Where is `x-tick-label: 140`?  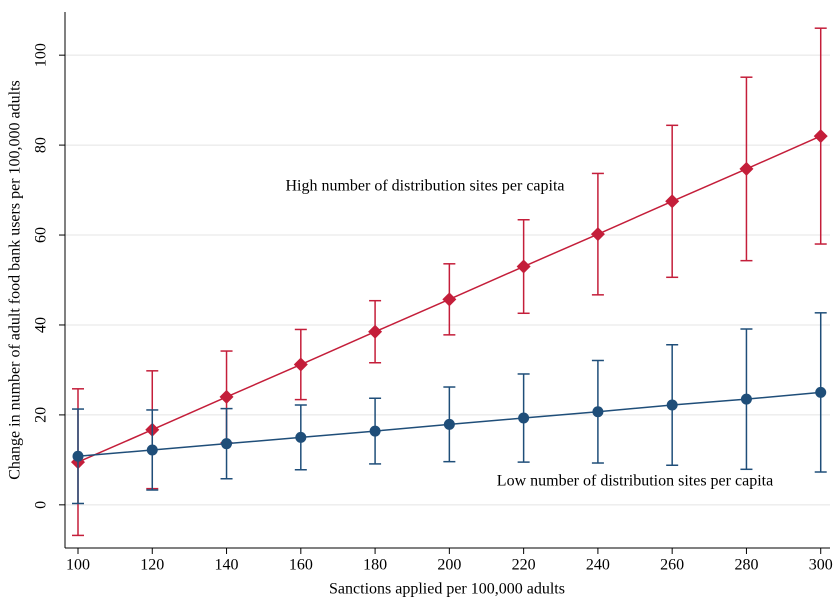 x-tick-label: 140 is located at coordinates (227, 565).